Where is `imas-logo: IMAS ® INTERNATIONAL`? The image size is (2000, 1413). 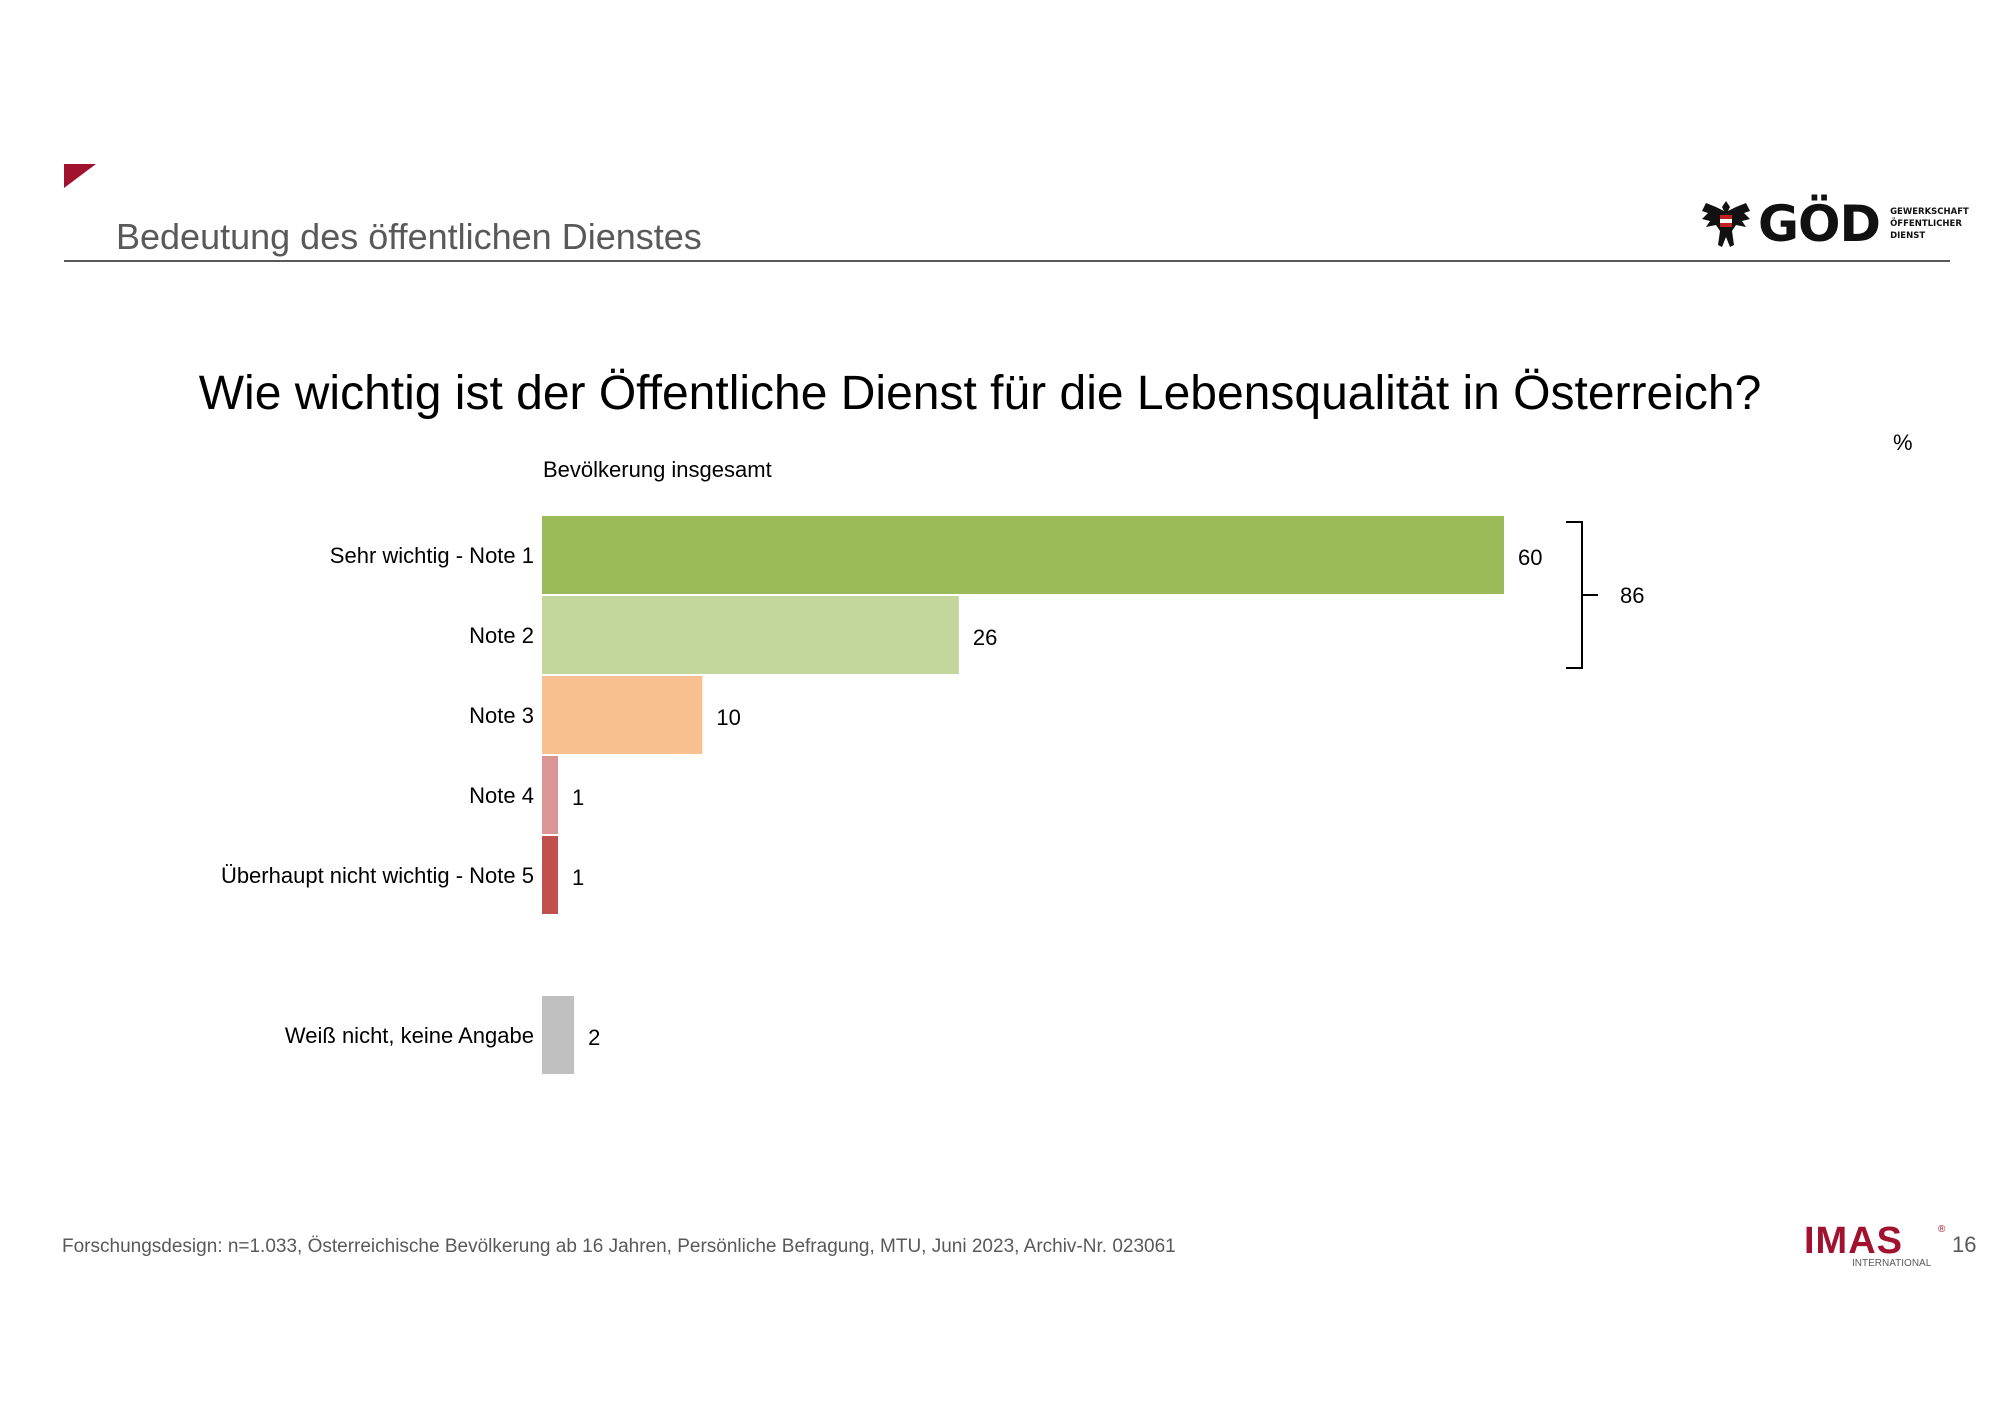 imas-logo: IMAS ® INTERNATIONAL is located at coordinates (1875, 1246).